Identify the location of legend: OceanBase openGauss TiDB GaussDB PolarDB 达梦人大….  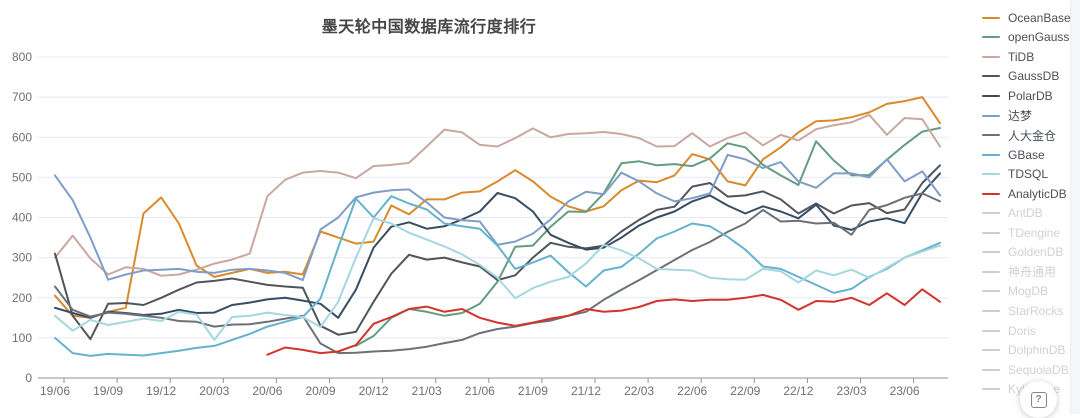
(1031, 203).